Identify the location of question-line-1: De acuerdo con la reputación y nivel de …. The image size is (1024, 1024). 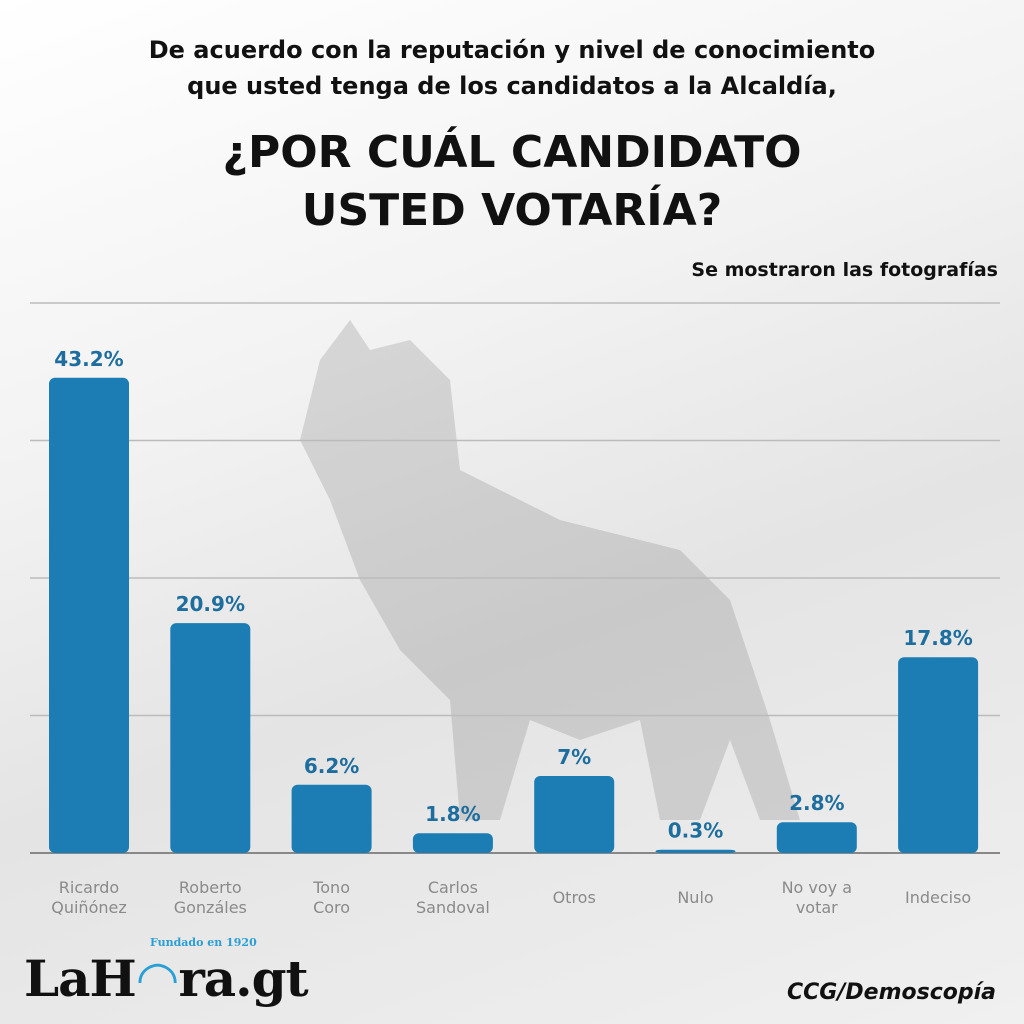
(512, 50).